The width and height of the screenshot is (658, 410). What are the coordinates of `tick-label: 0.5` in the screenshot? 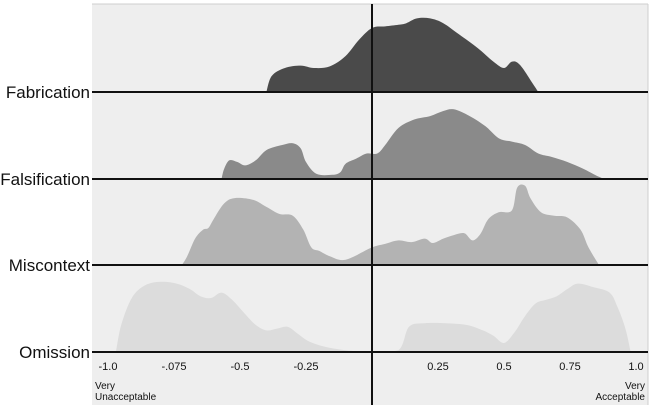 It's located at (503, 367).